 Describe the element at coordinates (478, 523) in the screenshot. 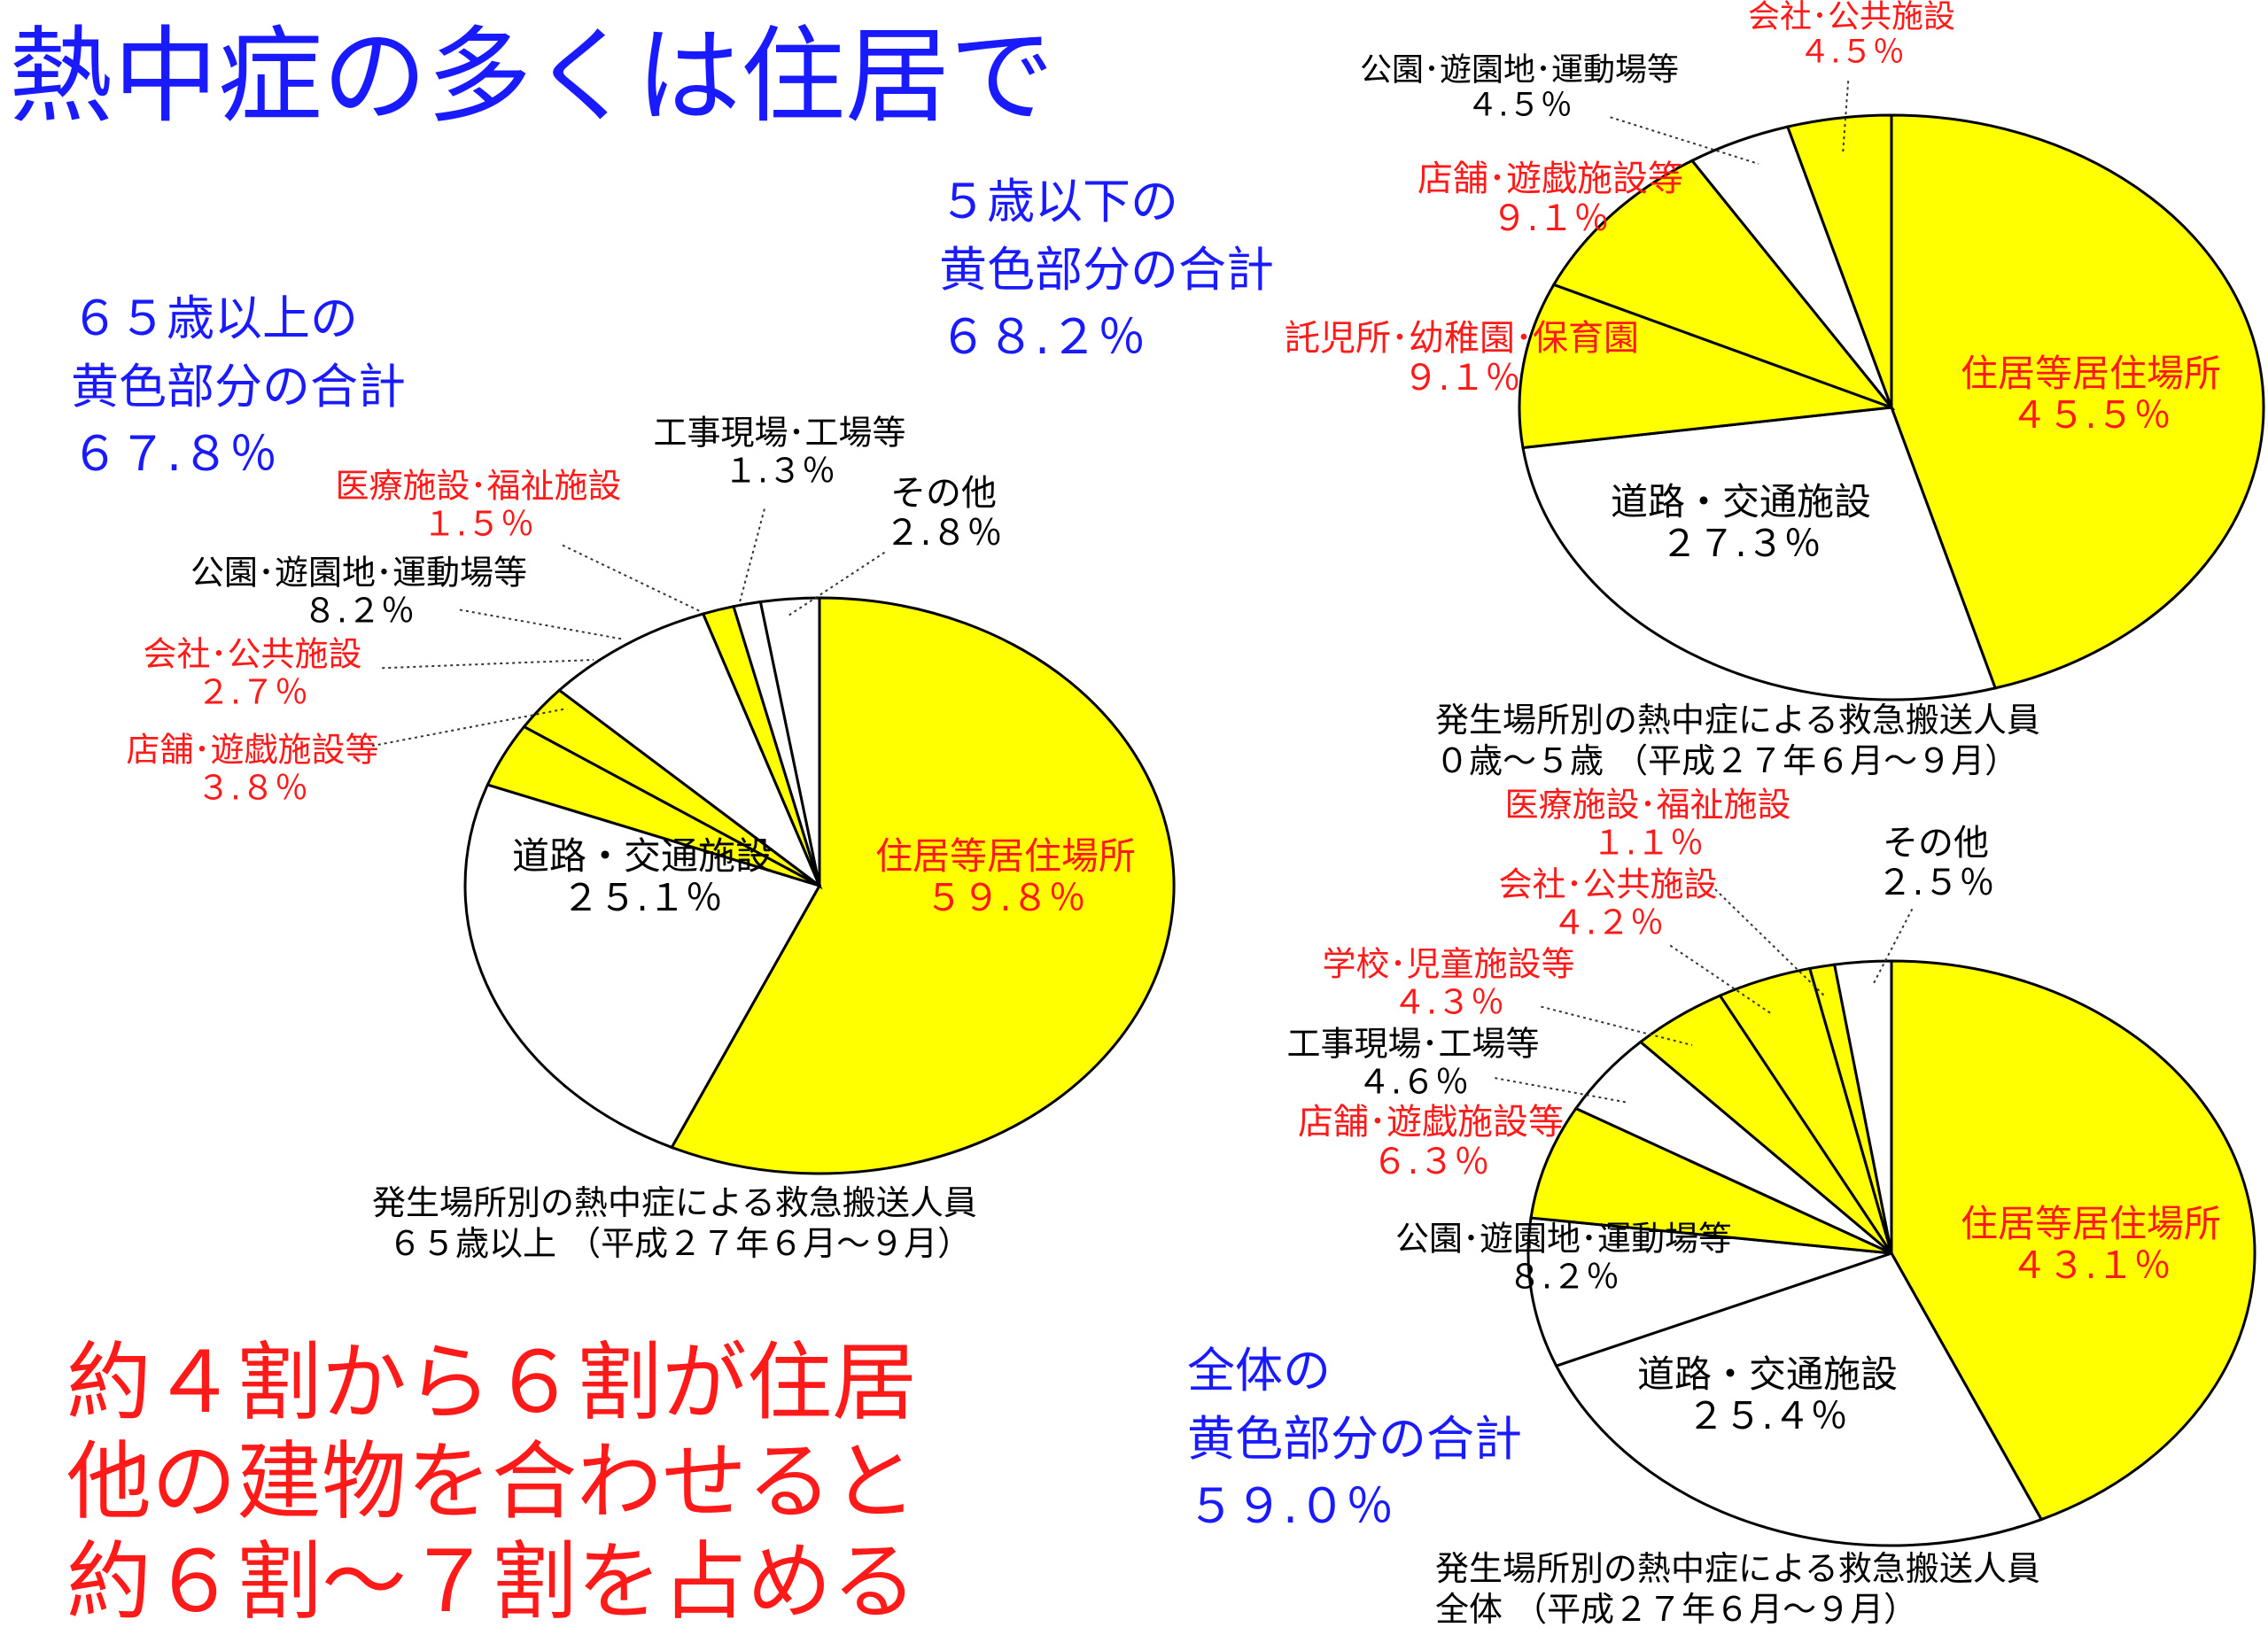

I see `slice-value: １.５％` at that location.